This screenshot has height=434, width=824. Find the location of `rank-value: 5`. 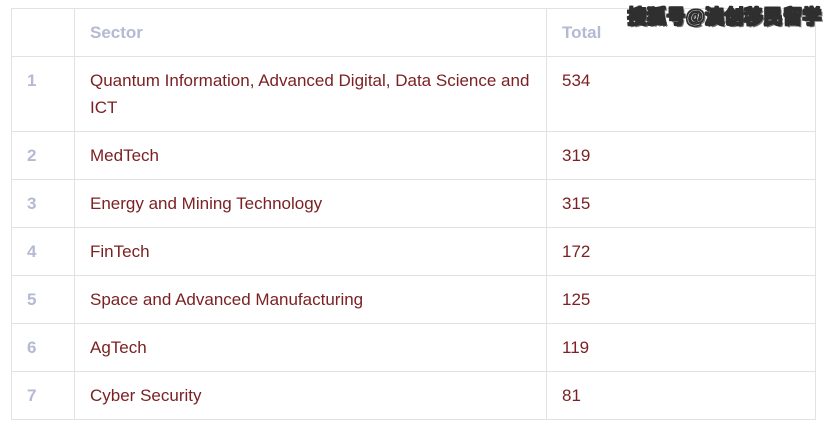

rank-value: 5 is located at coordinates (43, 299).